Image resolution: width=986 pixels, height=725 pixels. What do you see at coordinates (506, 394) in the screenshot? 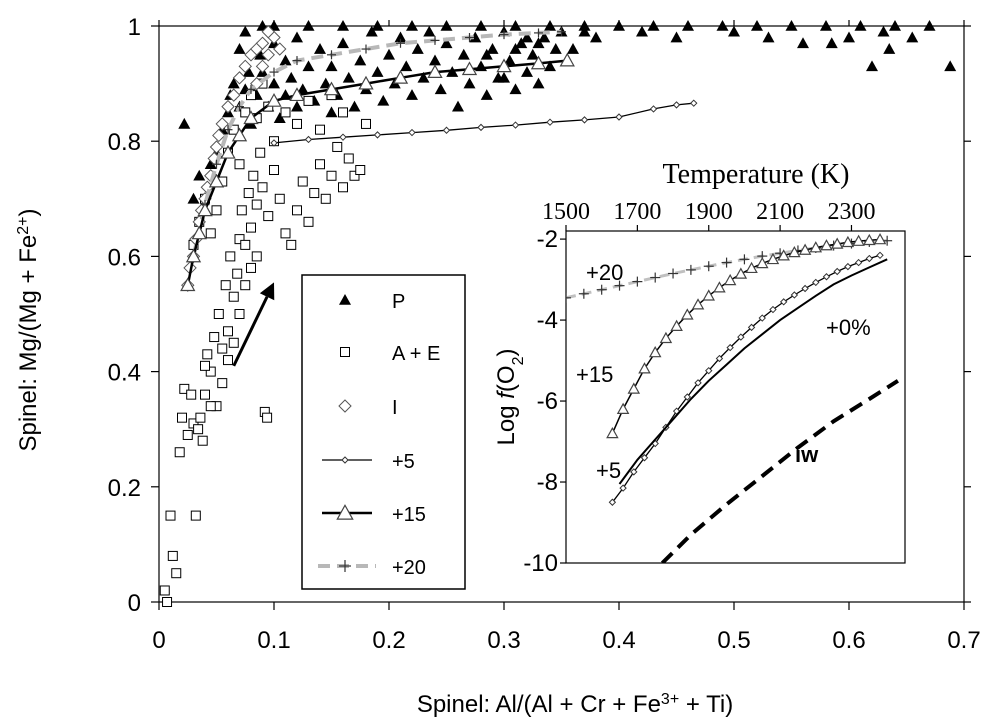
I see `inset-y-title-f: f` at bounding box center [506, 394].